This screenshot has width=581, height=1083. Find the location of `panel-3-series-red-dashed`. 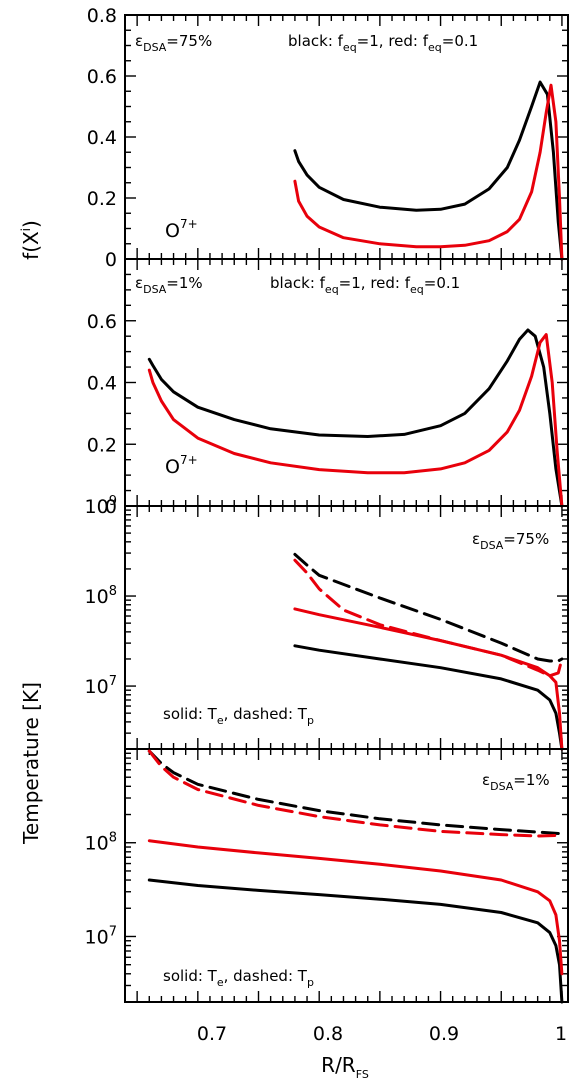

panel-3-series-red-dashed is located at coordinates (428, 618).